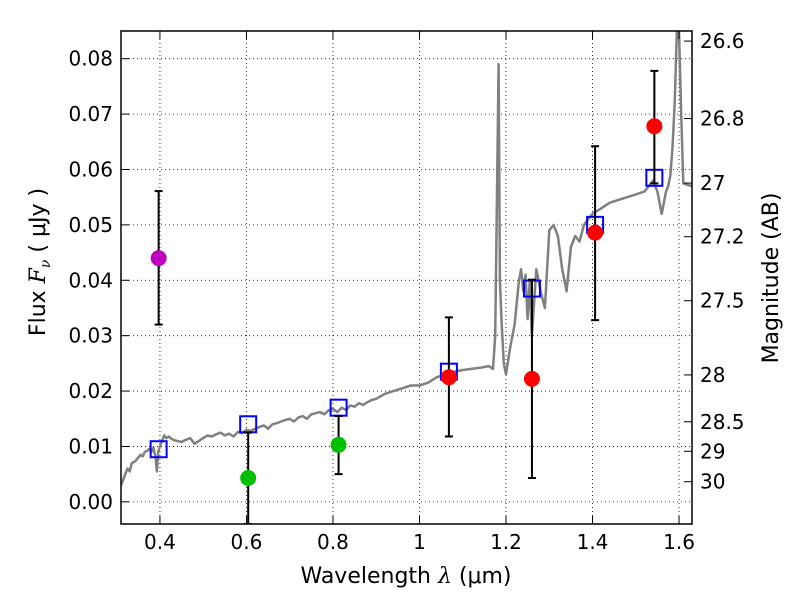  I want to click on y2-tick-label: 30, so click(712, 482).